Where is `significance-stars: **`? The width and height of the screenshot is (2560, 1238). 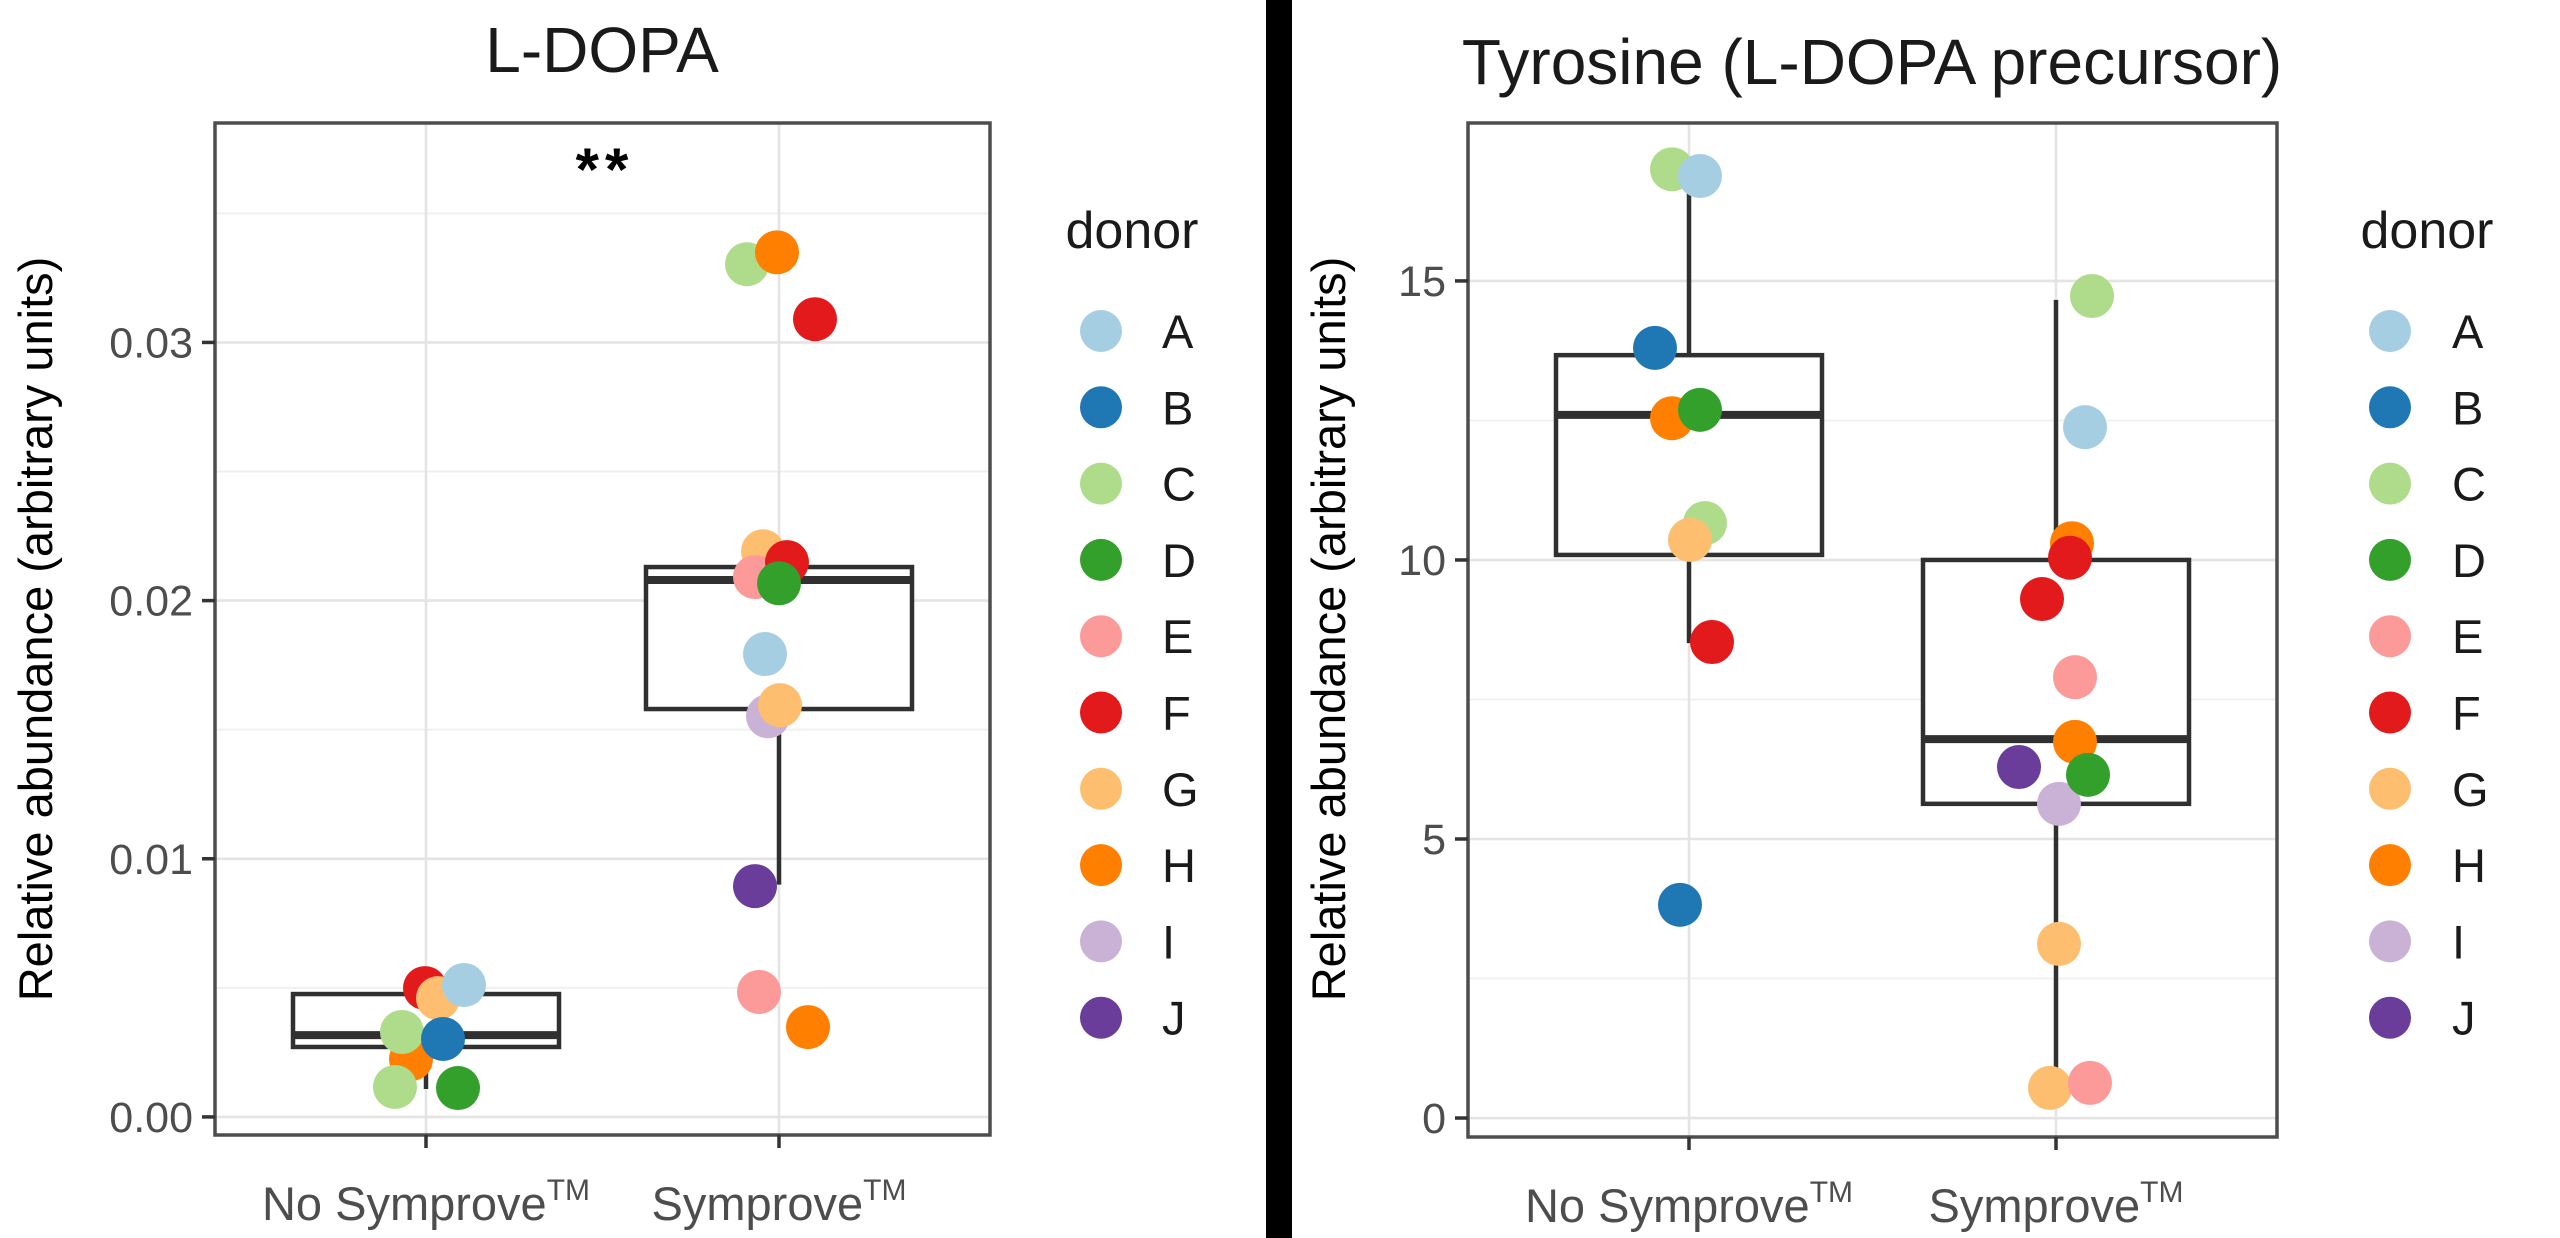
significance-stars: ** is located at coordinates (605, 169).